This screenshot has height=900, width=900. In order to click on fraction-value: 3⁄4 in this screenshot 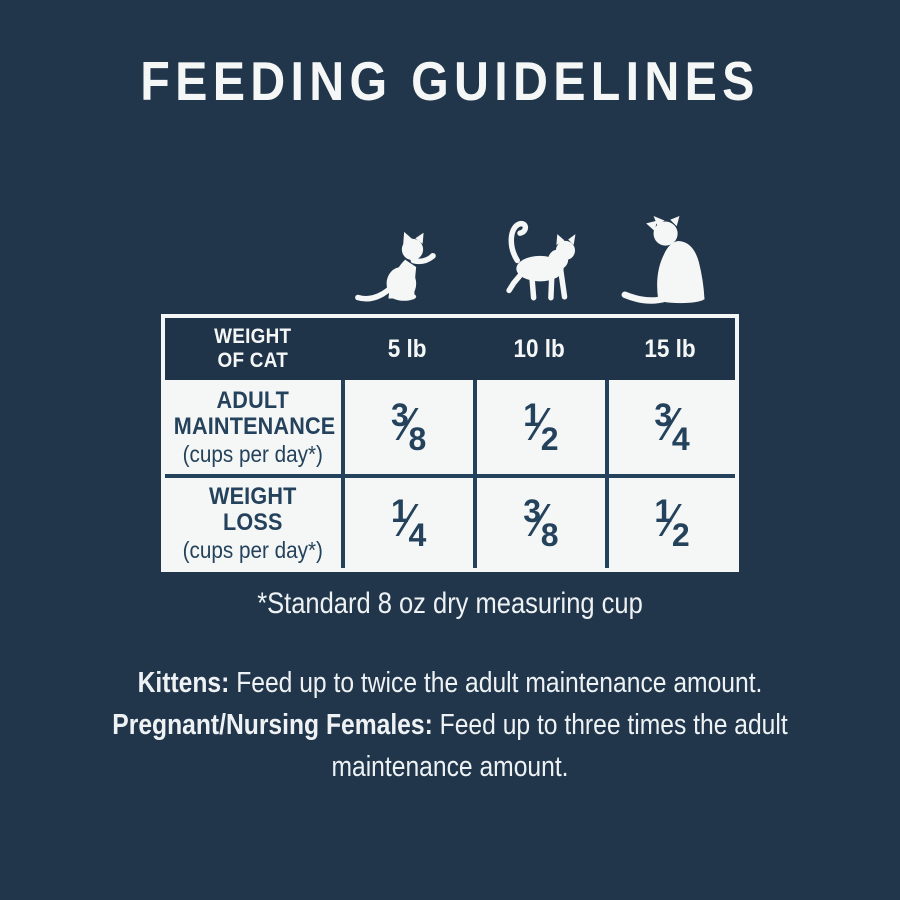, I will do `click(672, 426)`.